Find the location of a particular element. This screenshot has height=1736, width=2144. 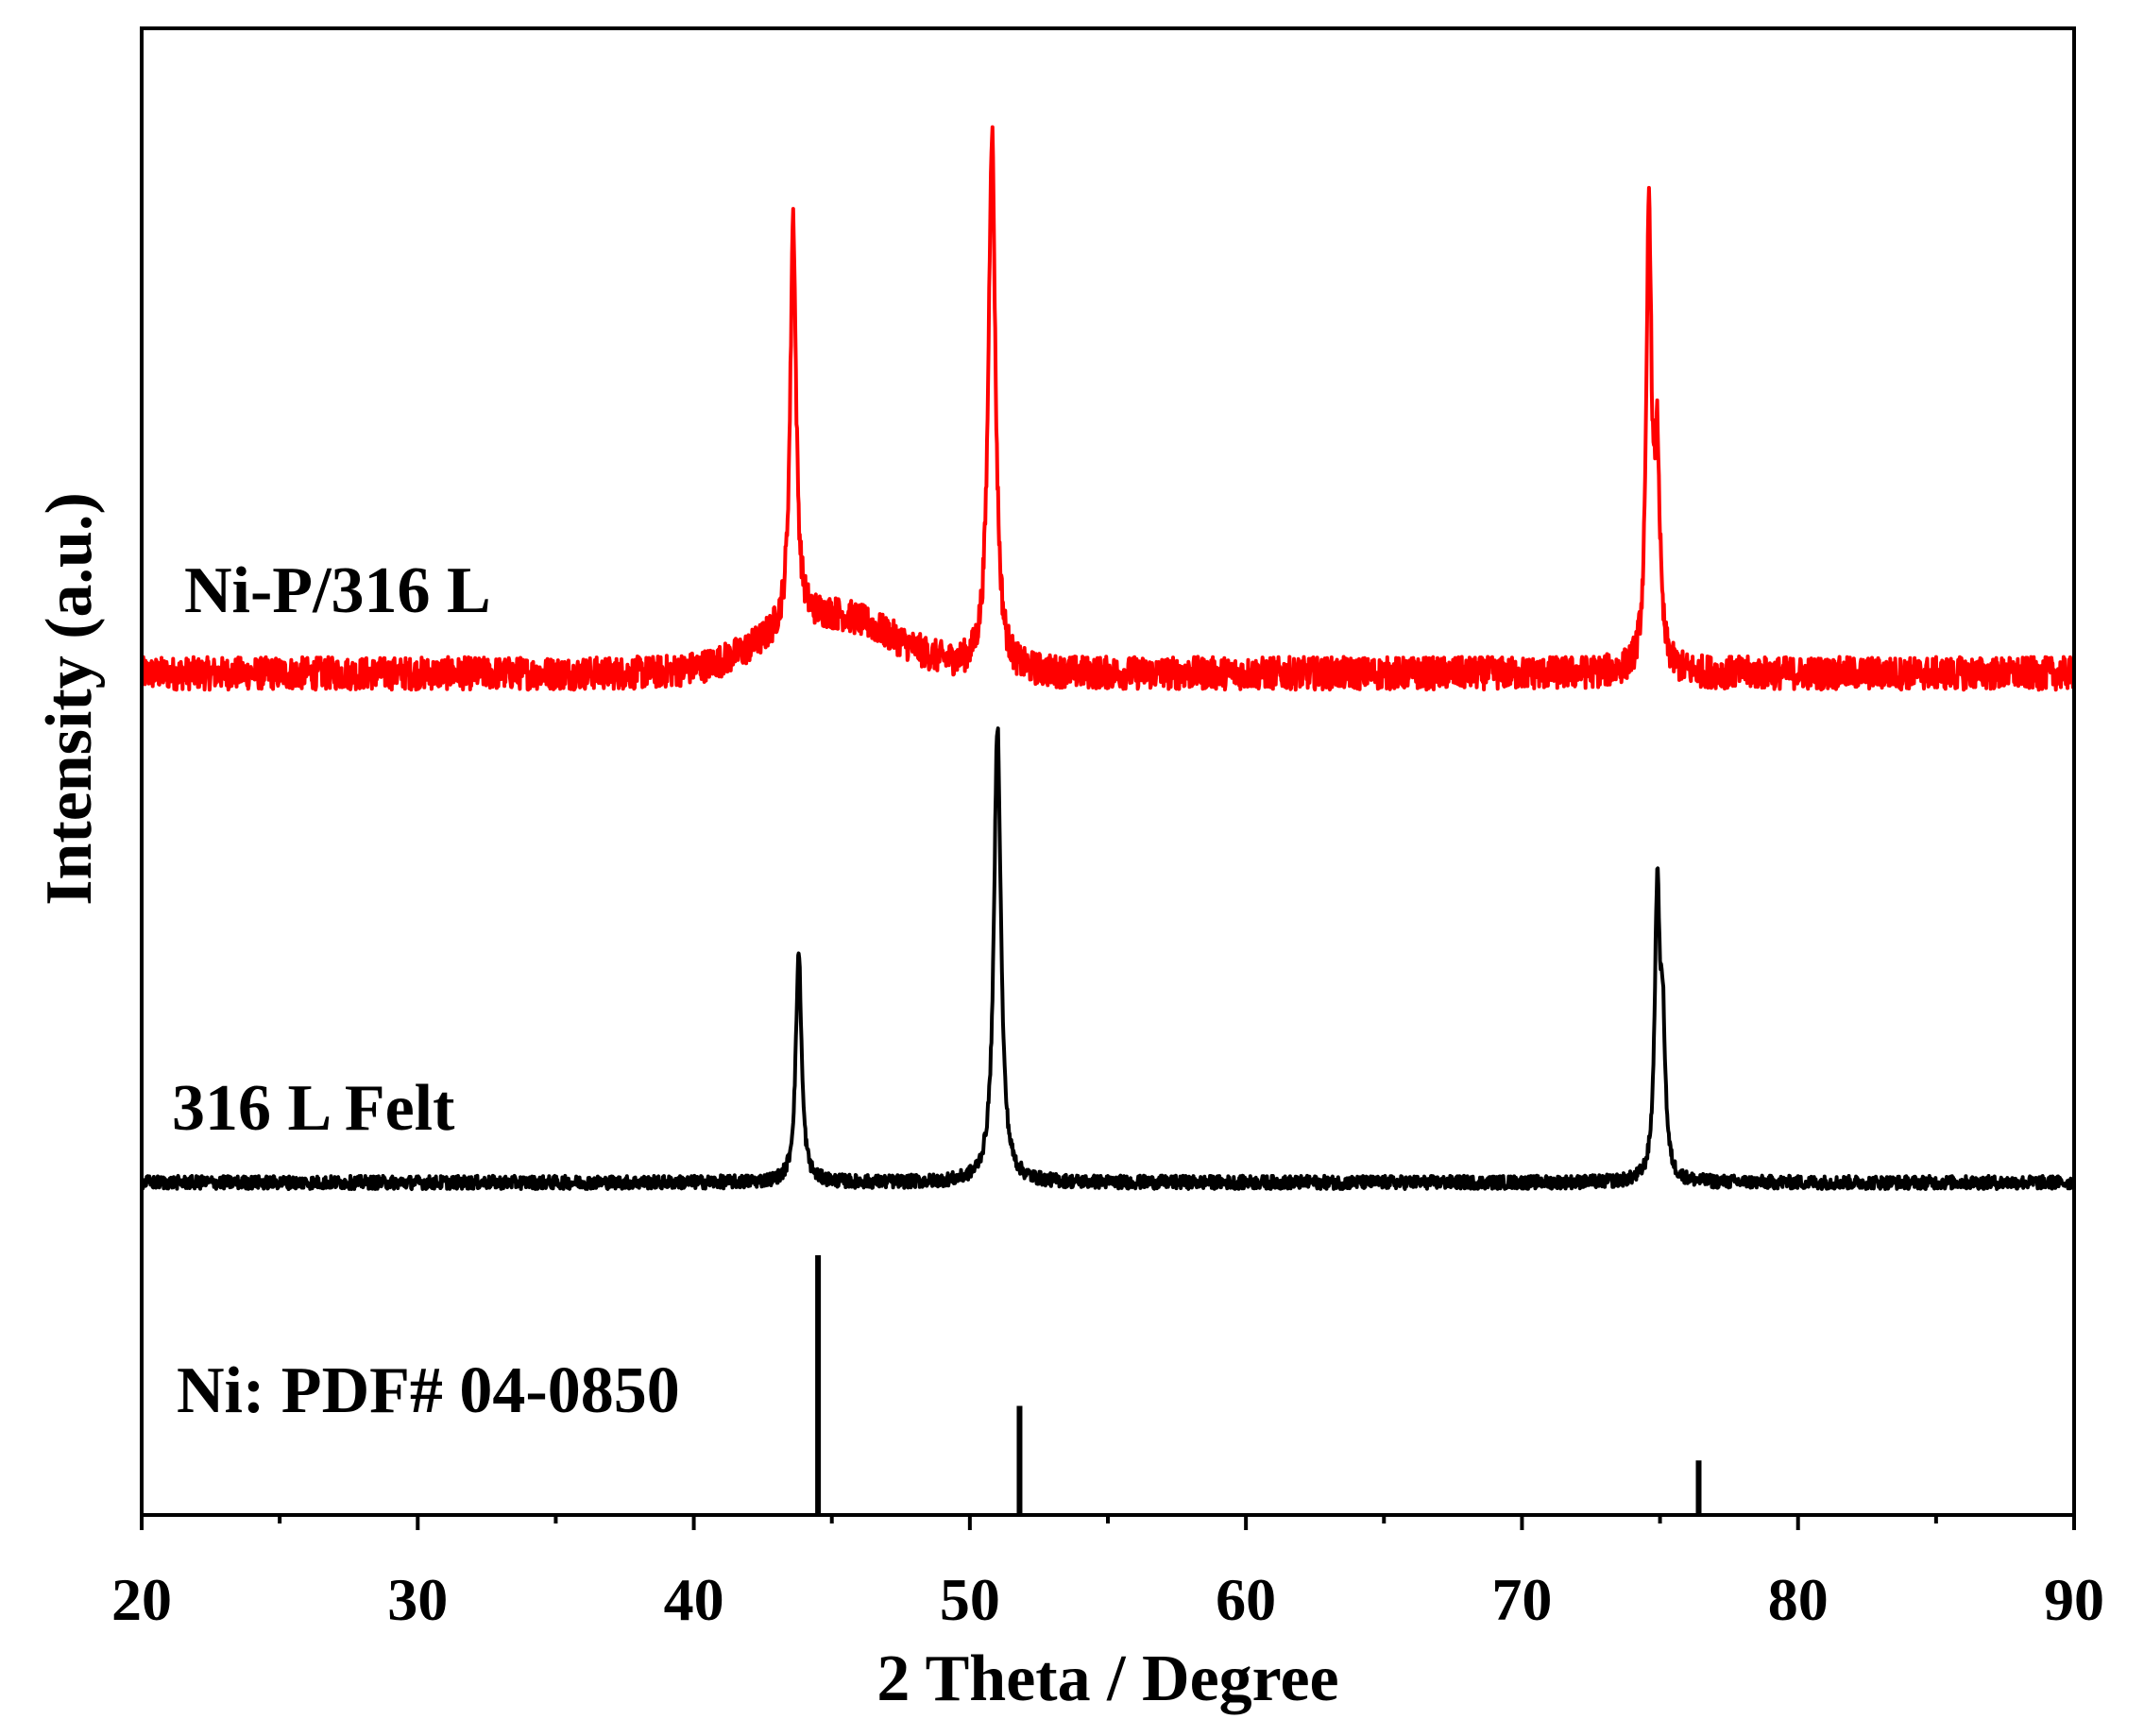

x-tick-label: 40 is located at coordinates (694, 1599).